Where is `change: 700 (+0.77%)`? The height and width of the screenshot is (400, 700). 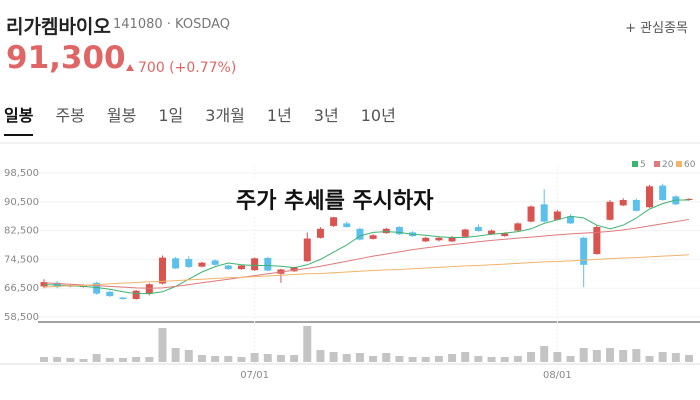 change: 700 (+0.77%) is located at coordinates (181, 68).